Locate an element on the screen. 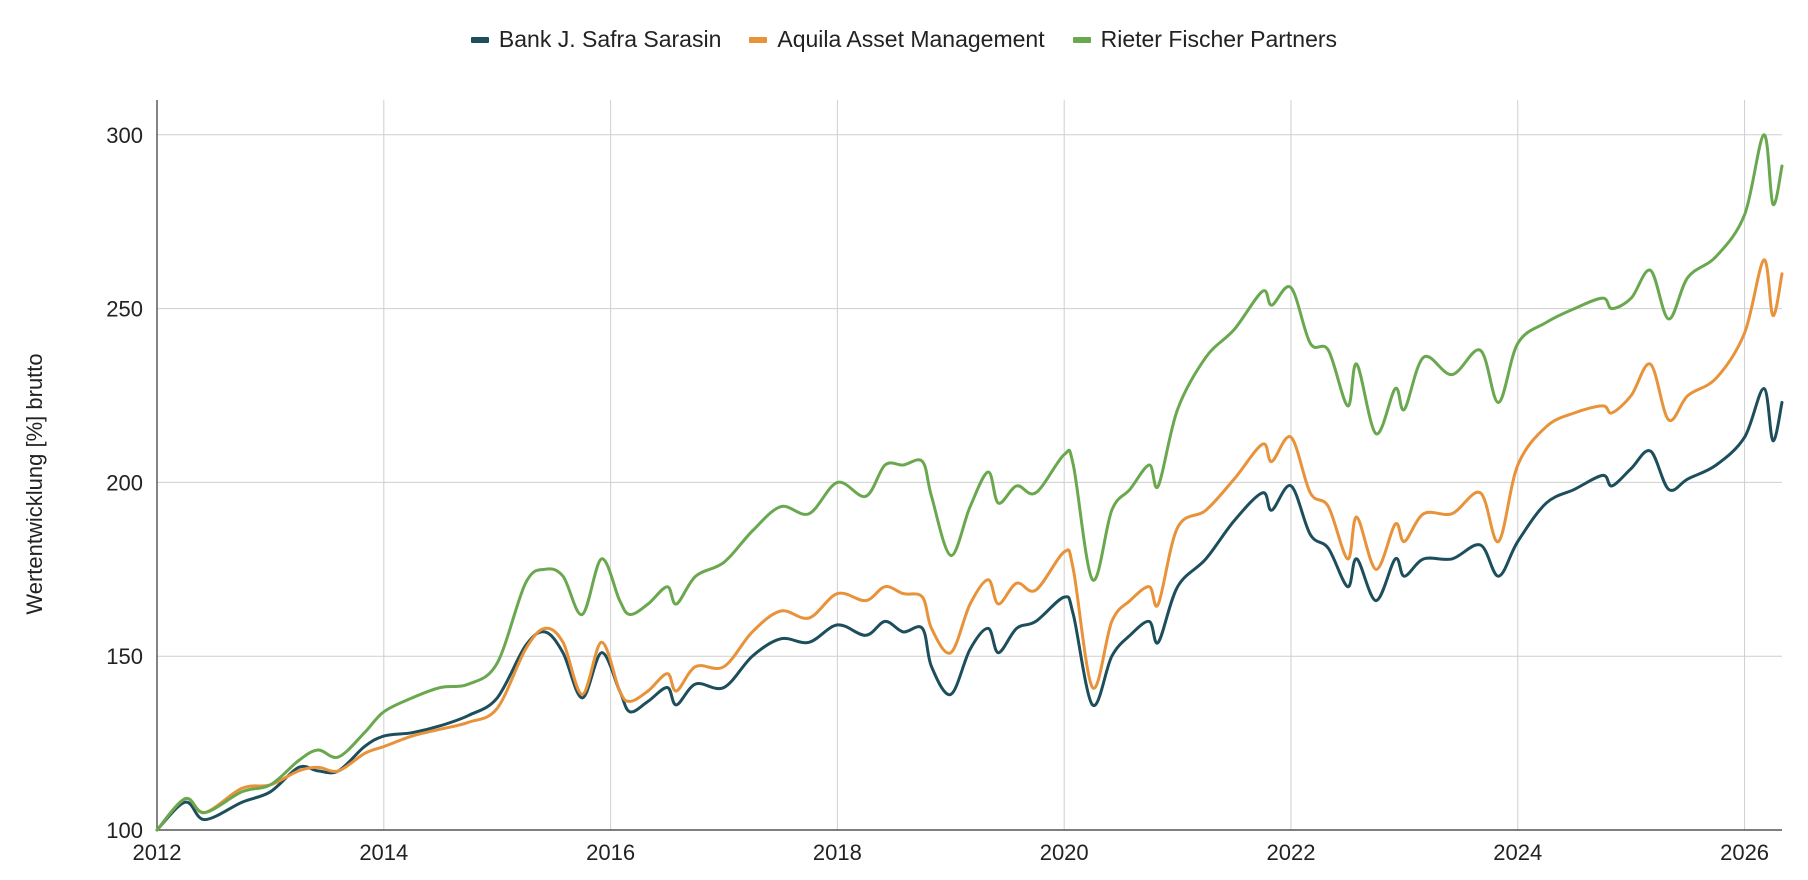 This screenshot has height=880, width=1808. y-tick-label: 200 is located at coordinates (124, 482).